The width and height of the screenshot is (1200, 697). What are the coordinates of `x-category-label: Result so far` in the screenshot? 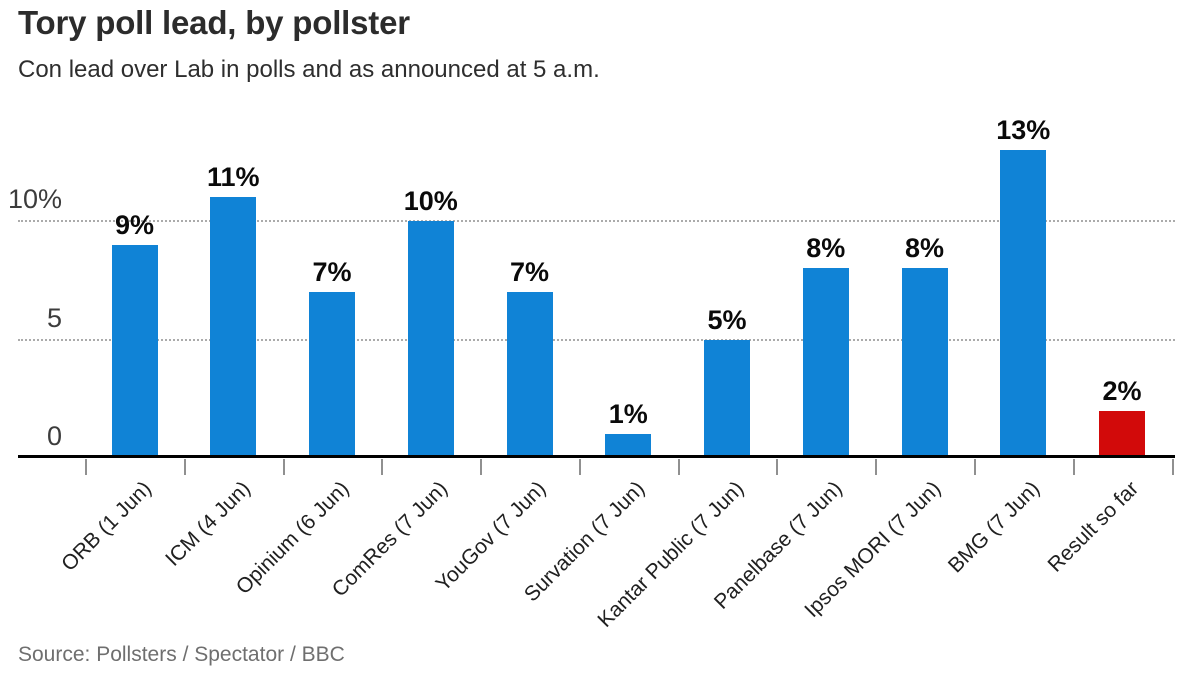 It's located at (1093, 527).